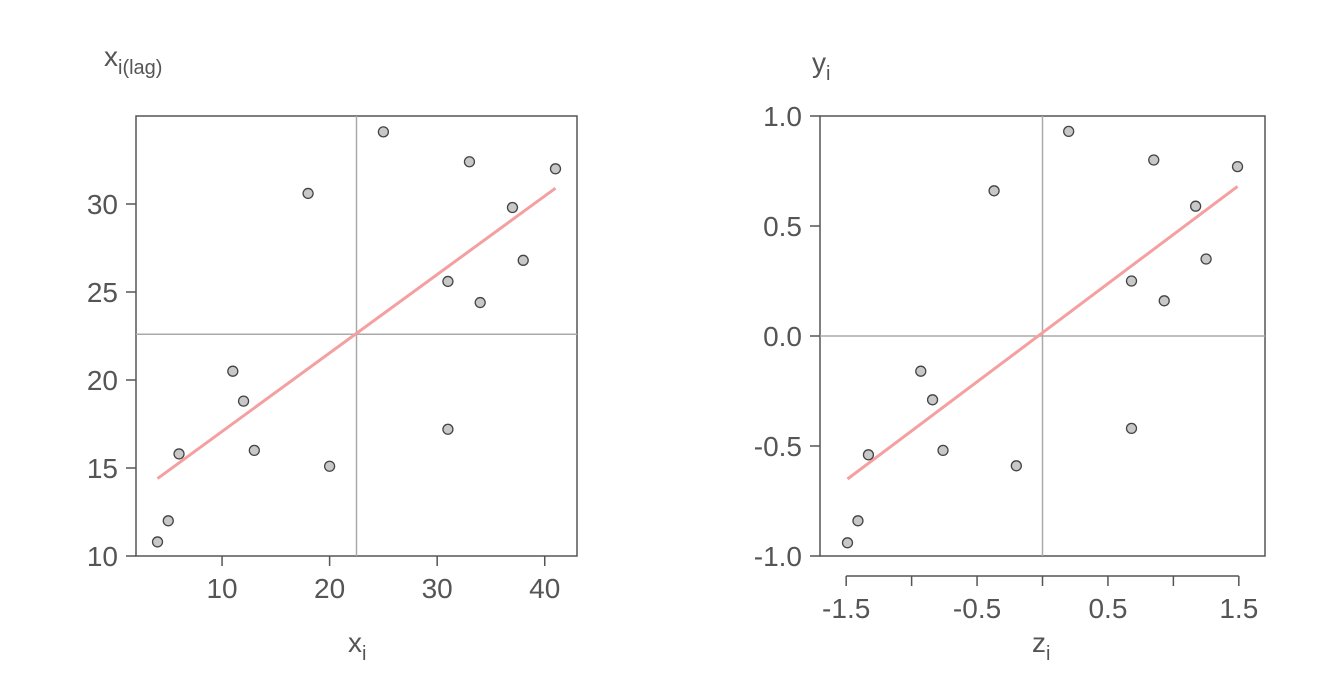  Describe the element at coordinates (102, 292) in the screenshot. I see `left-y-tick-label: 25` at that location.